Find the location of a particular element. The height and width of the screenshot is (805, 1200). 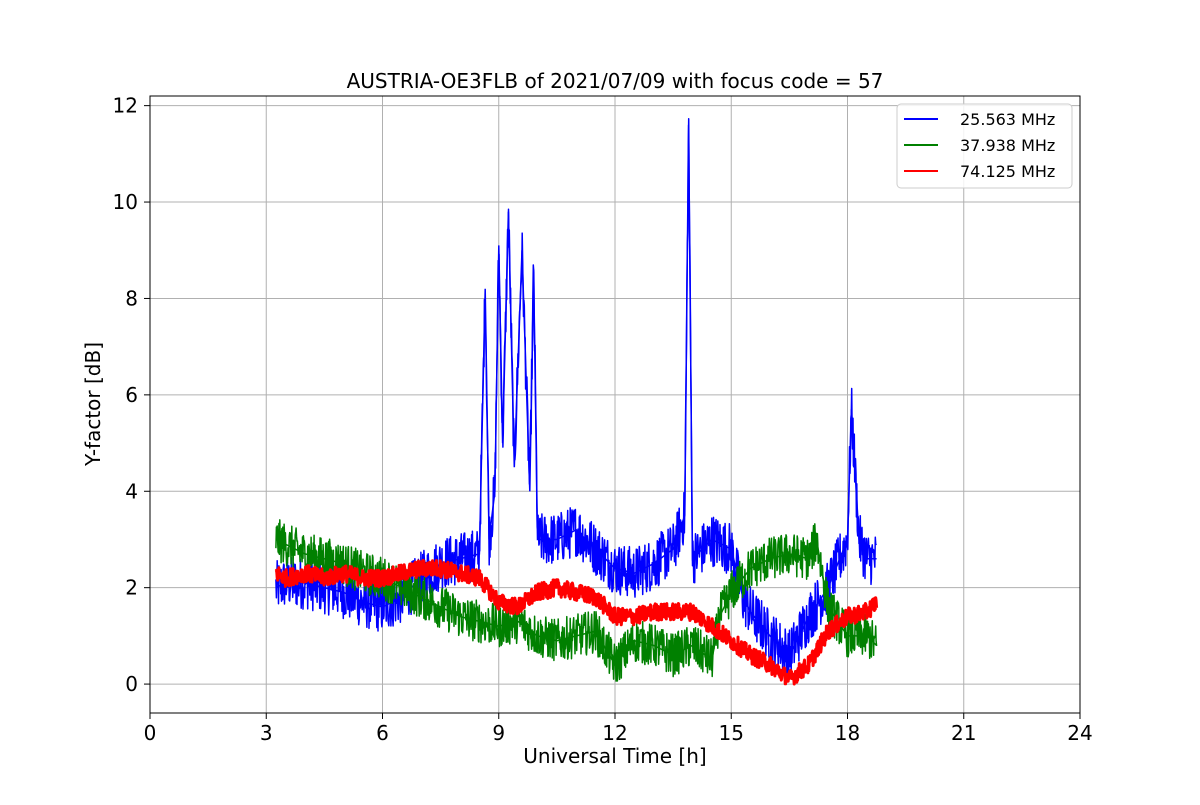

y-axis-label: Y-factor [dB] is located at coordinates (93, 404).